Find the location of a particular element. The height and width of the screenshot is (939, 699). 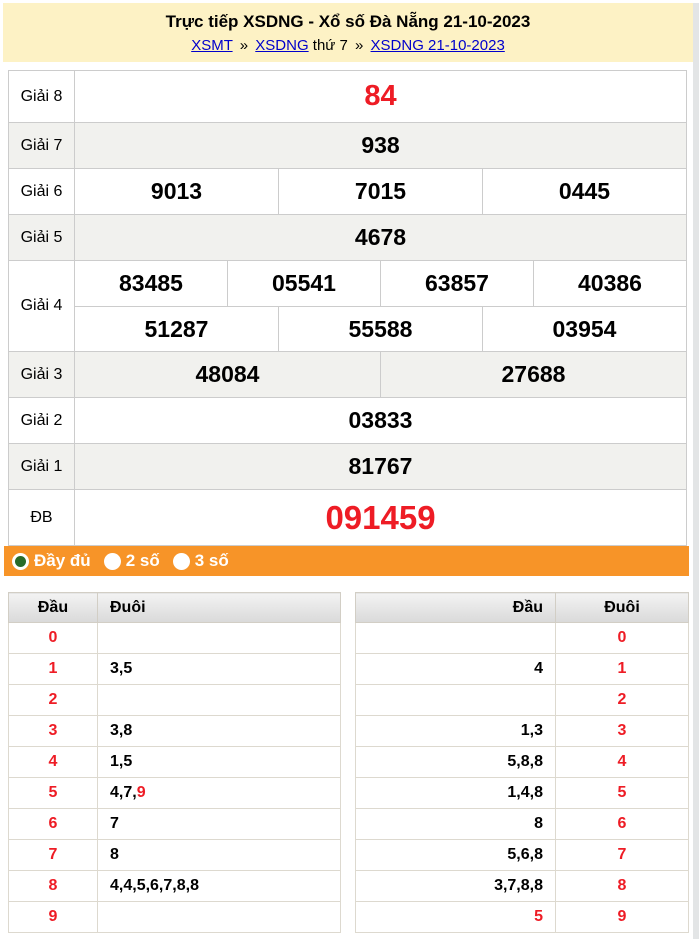

head-values: 8 is located at coordinates (455, 824).